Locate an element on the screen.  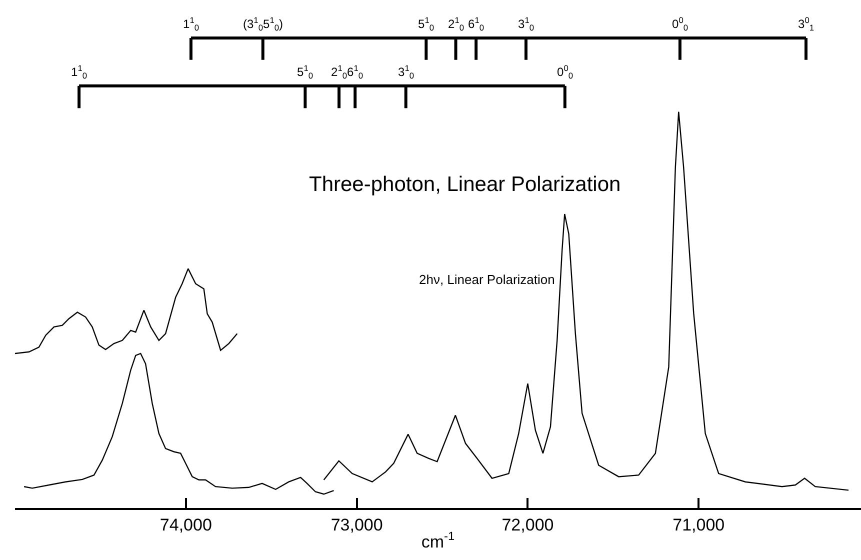
annotation: Three-photon, Linear Polarization is located at coordinates (465, 184).